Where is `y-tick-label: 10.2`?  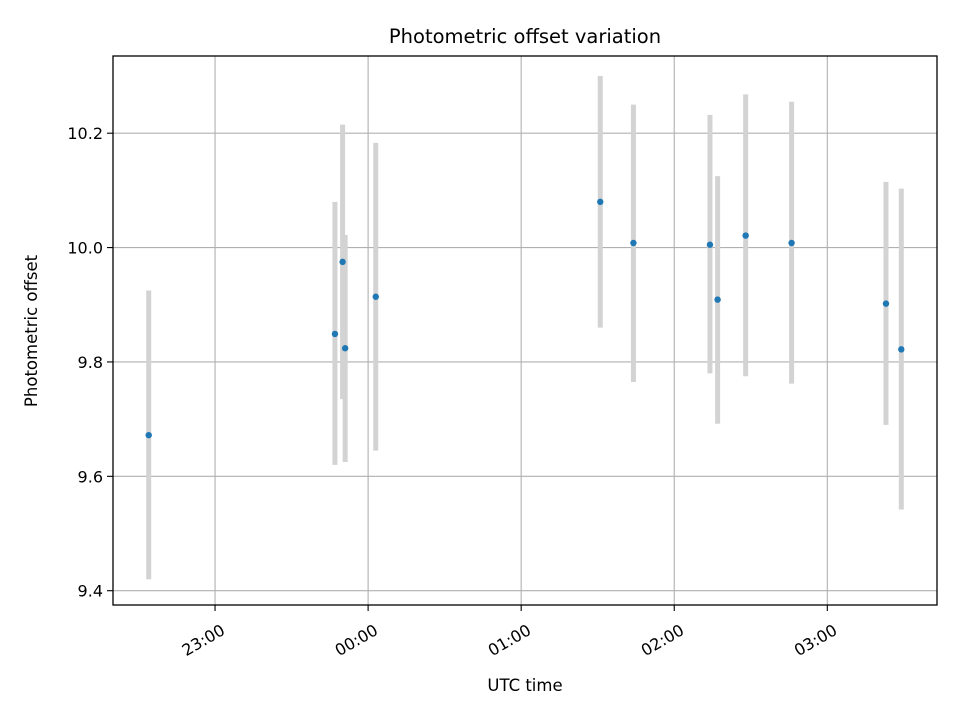 y-tick-label: 10.2 is located at coordinates (85, 133).